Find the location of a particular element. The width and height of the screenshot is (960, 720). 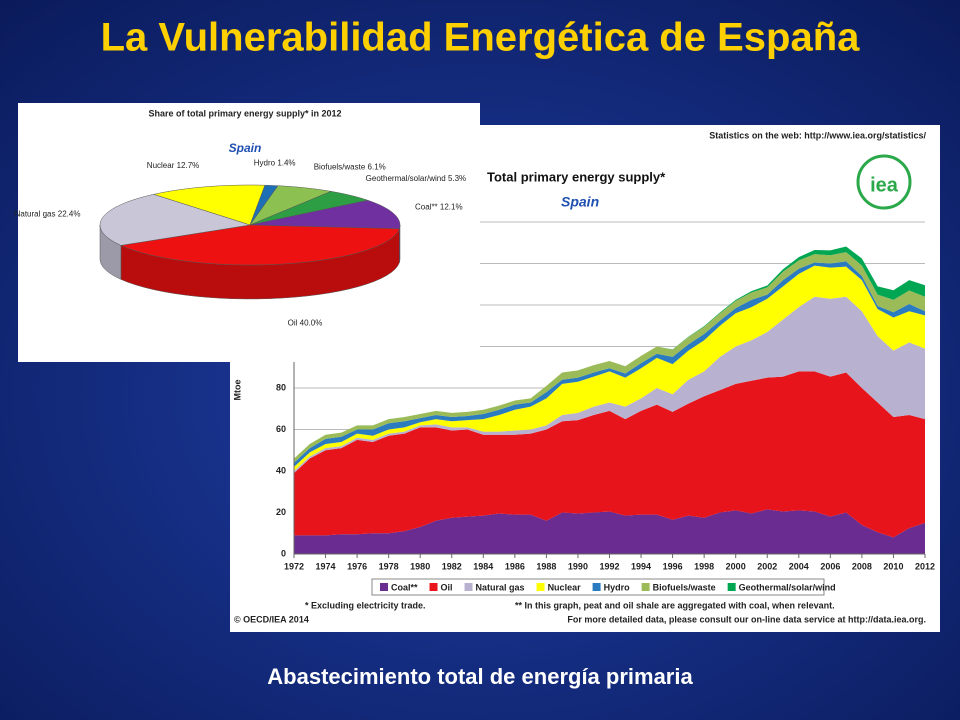

y-tick-label: 40 is located at coordinates (281, 470).